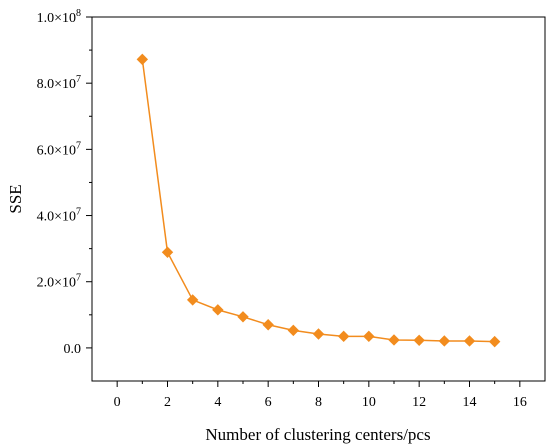  Describe the element at coordinates (369, 402) in the screenshot. I see `x-tick-label: 10` at that location.